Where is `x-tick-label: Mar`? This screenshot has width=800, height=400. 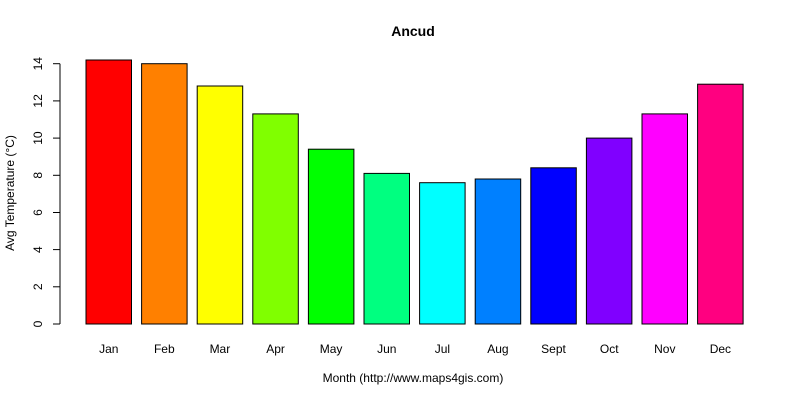 x-tick-label: Mar is located at coordinates (220, 349).